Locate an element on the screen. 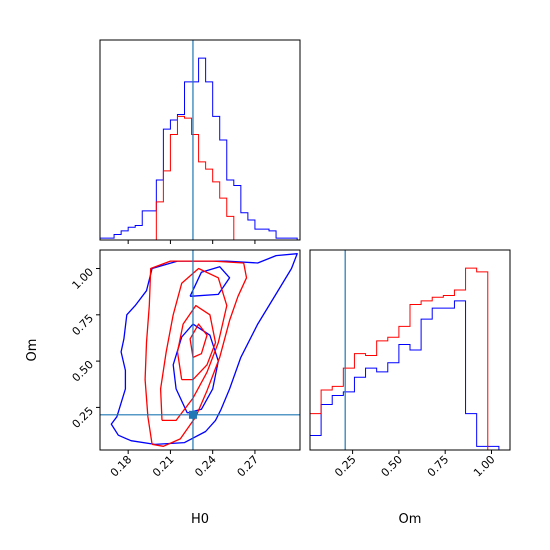 Image resolution: width=550 pixels, height=550 pixels. h0-marginal-frame is located at coordinates (200, 140).